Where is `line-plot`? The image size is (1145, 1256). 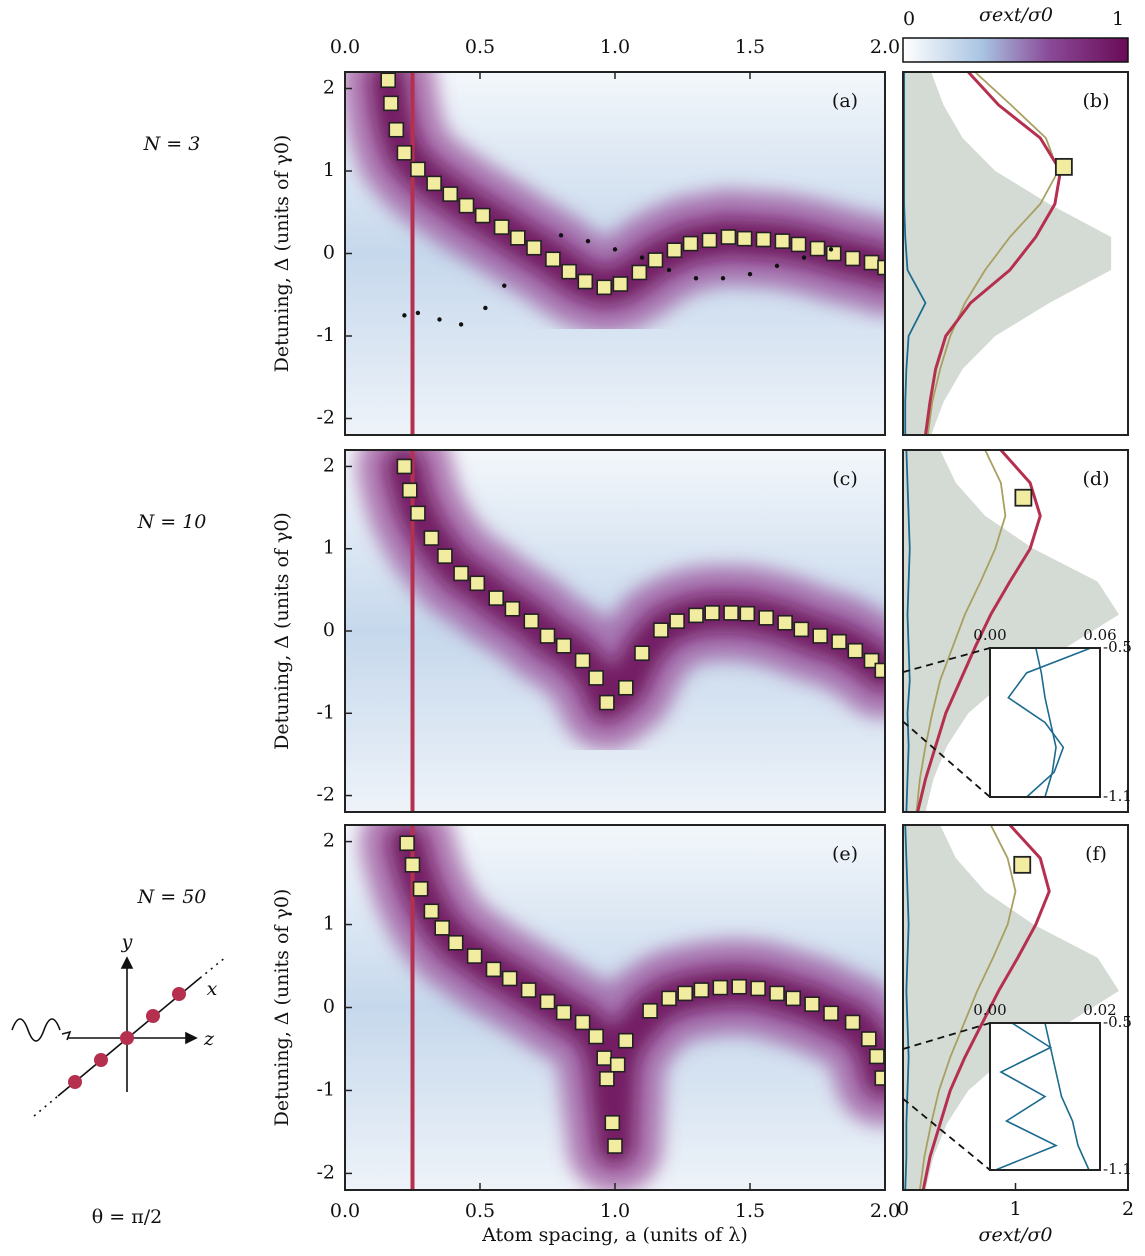
line-plot is located at coordinates (1011, 631).